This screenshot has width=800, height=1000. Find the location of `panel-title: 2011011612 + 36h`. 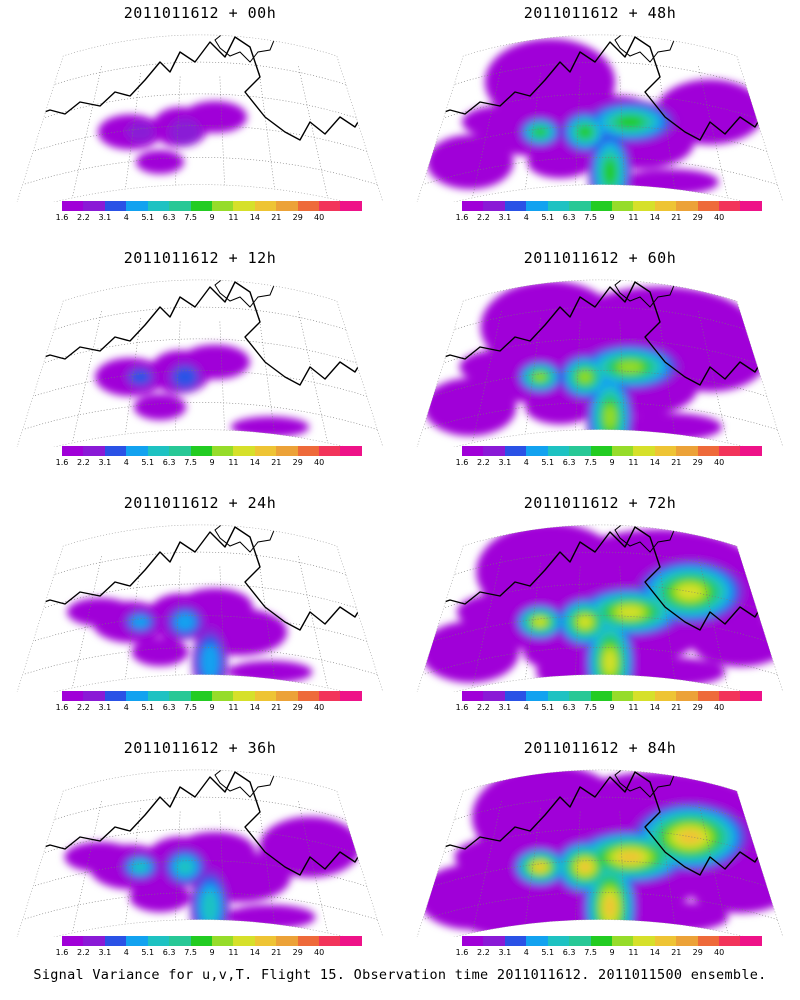

panel-title: 2011011612 + 36h is located at coordinates (200, 748).